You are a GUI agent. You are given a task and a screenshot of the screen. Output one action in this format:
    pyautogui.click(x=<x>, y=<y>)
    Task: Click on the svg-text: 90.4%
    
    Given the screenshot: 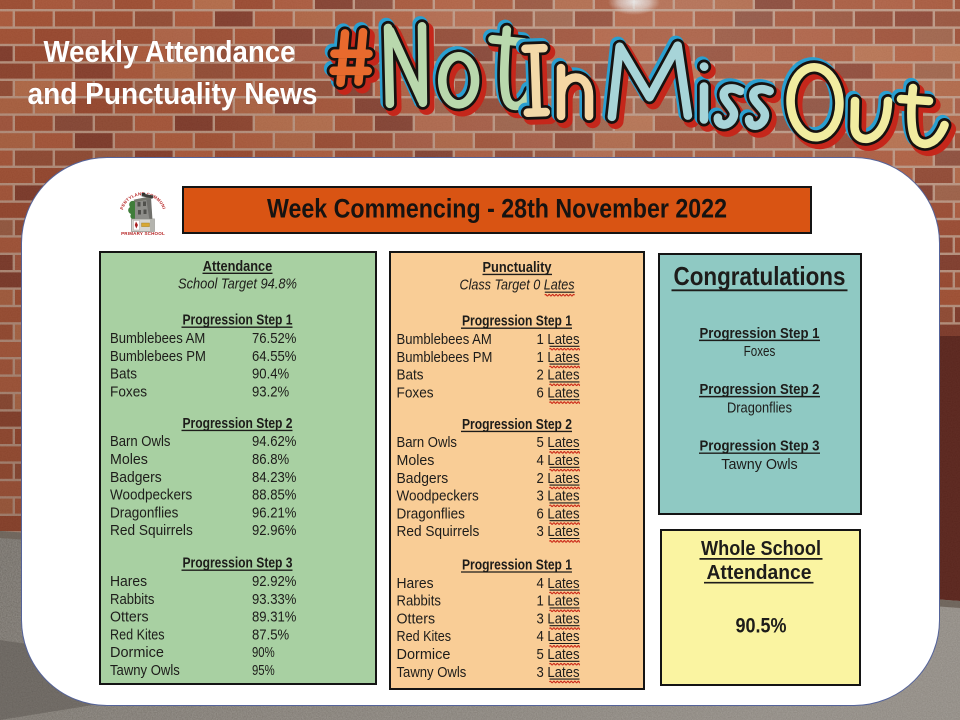 What is the action you would take?
    pyautogui.click(x=270, y=375)
    